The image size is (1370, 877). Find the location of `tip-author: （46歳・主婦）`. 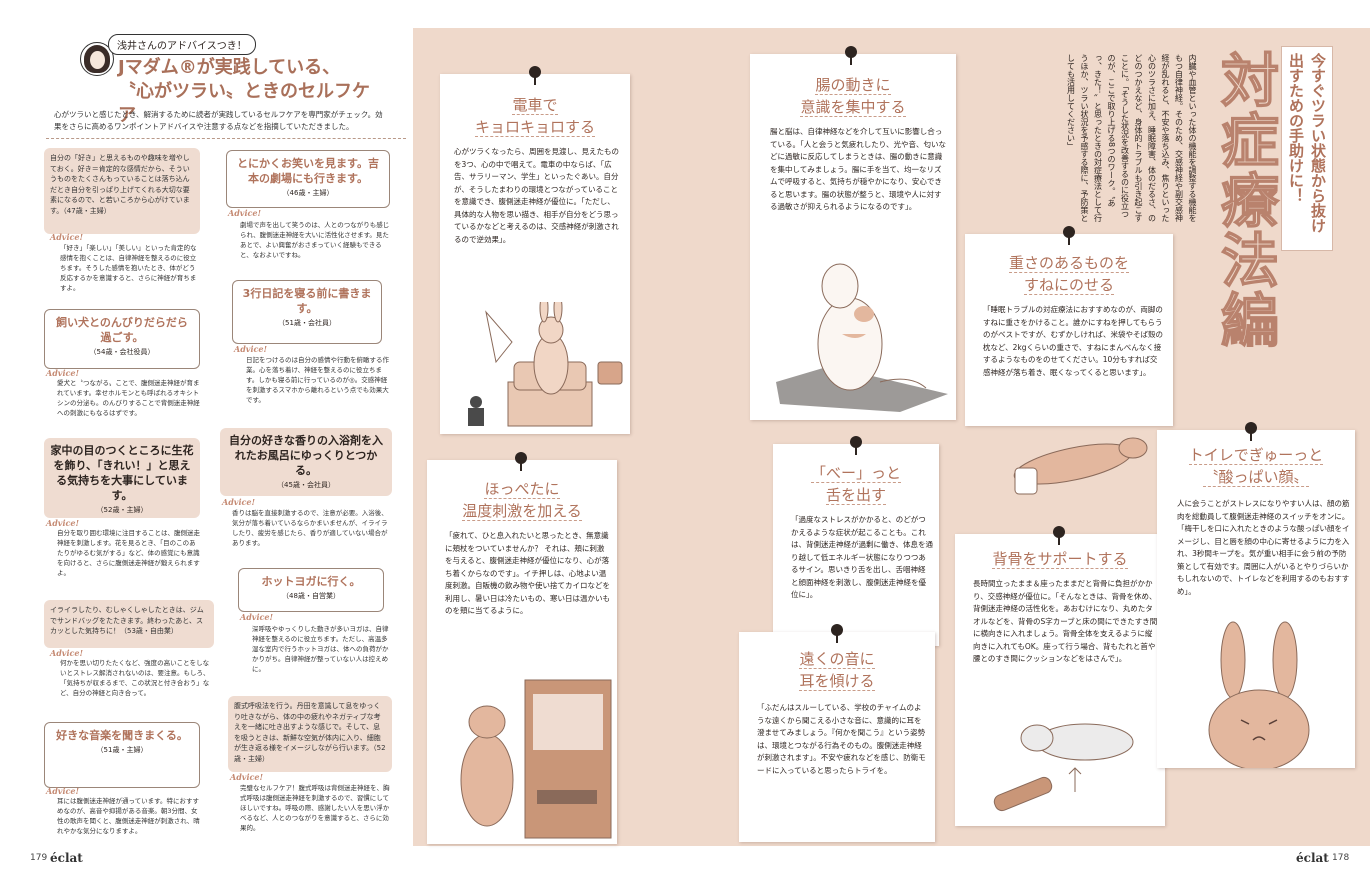

tip-author: （46歳・主婦） is located at coordinates (308, 193).